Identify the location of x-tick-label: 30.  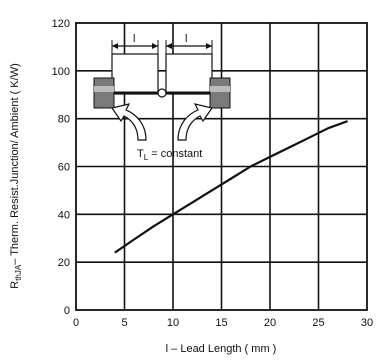
(367, 323).